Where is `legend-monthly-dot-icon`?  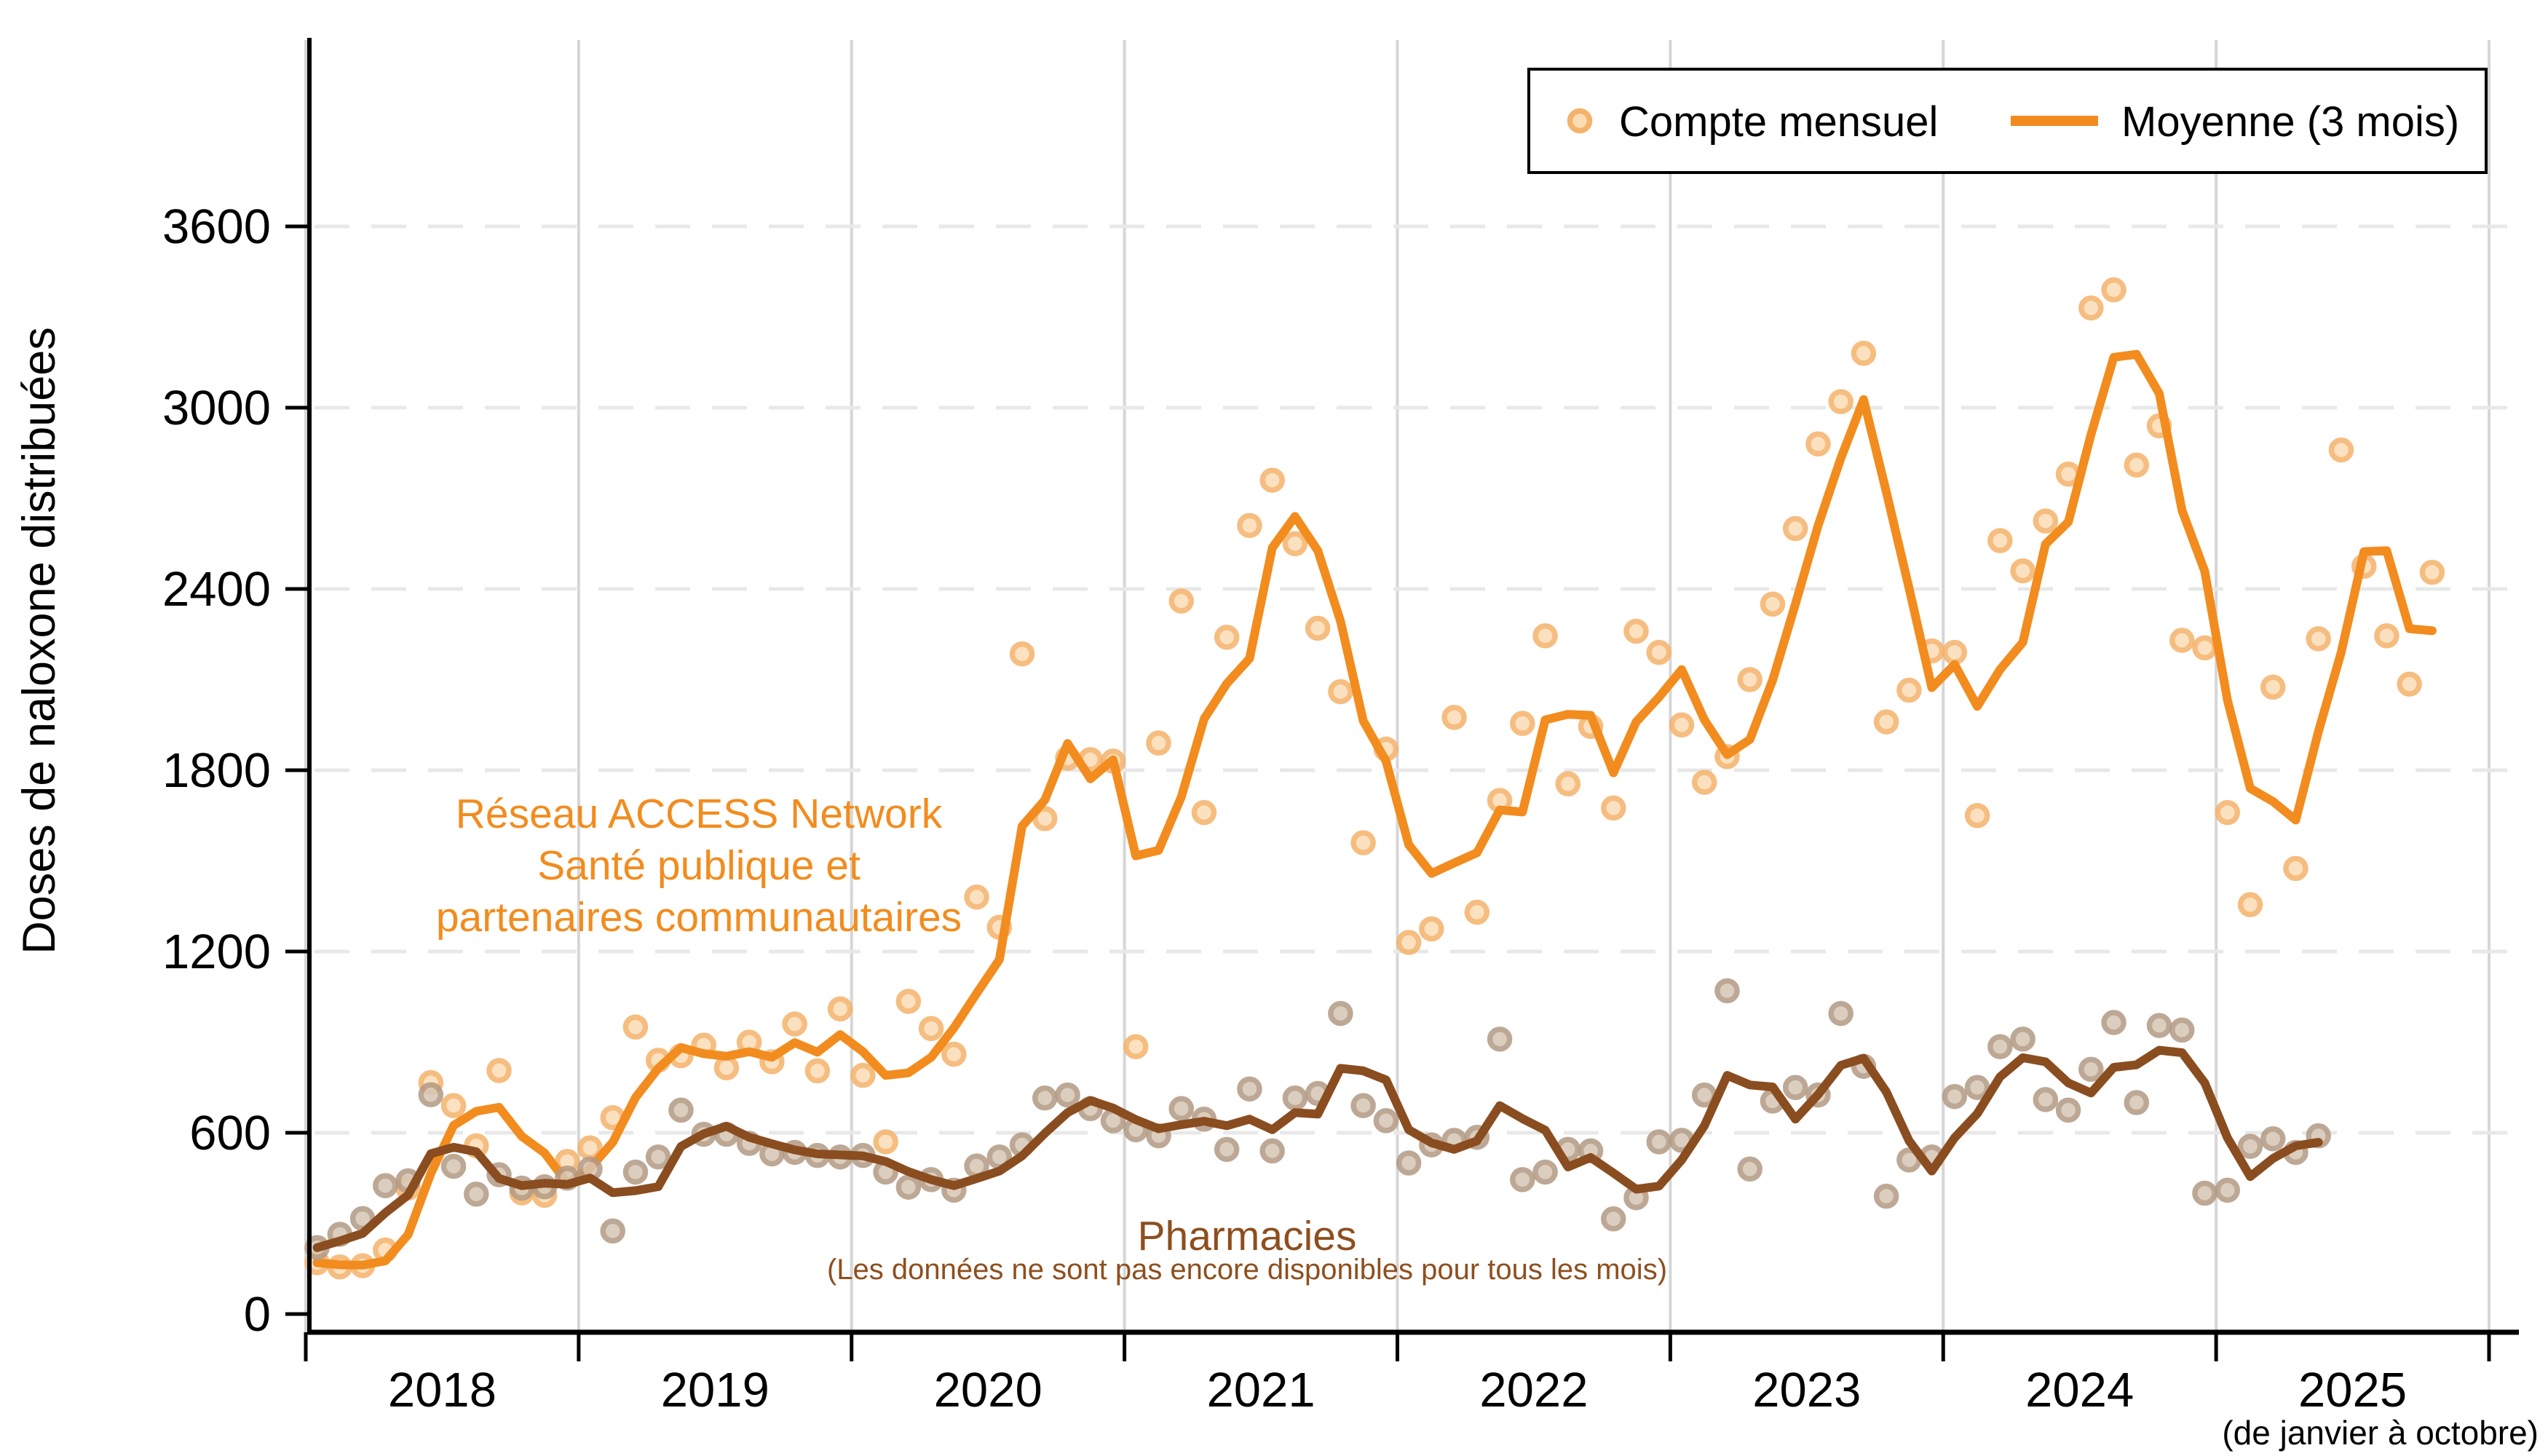 legend-monthly-dot-icon is located at coordinates (1580, 121).